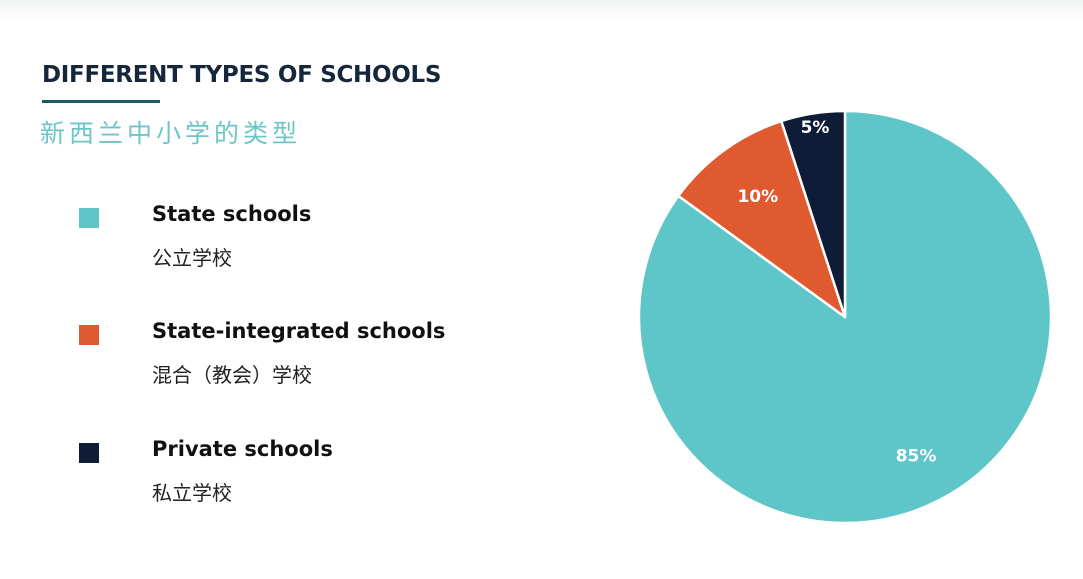  Describe the element at coordinates (192, 258) in the screenshot. I see `legend-sublabel: 公立学校` at that location.